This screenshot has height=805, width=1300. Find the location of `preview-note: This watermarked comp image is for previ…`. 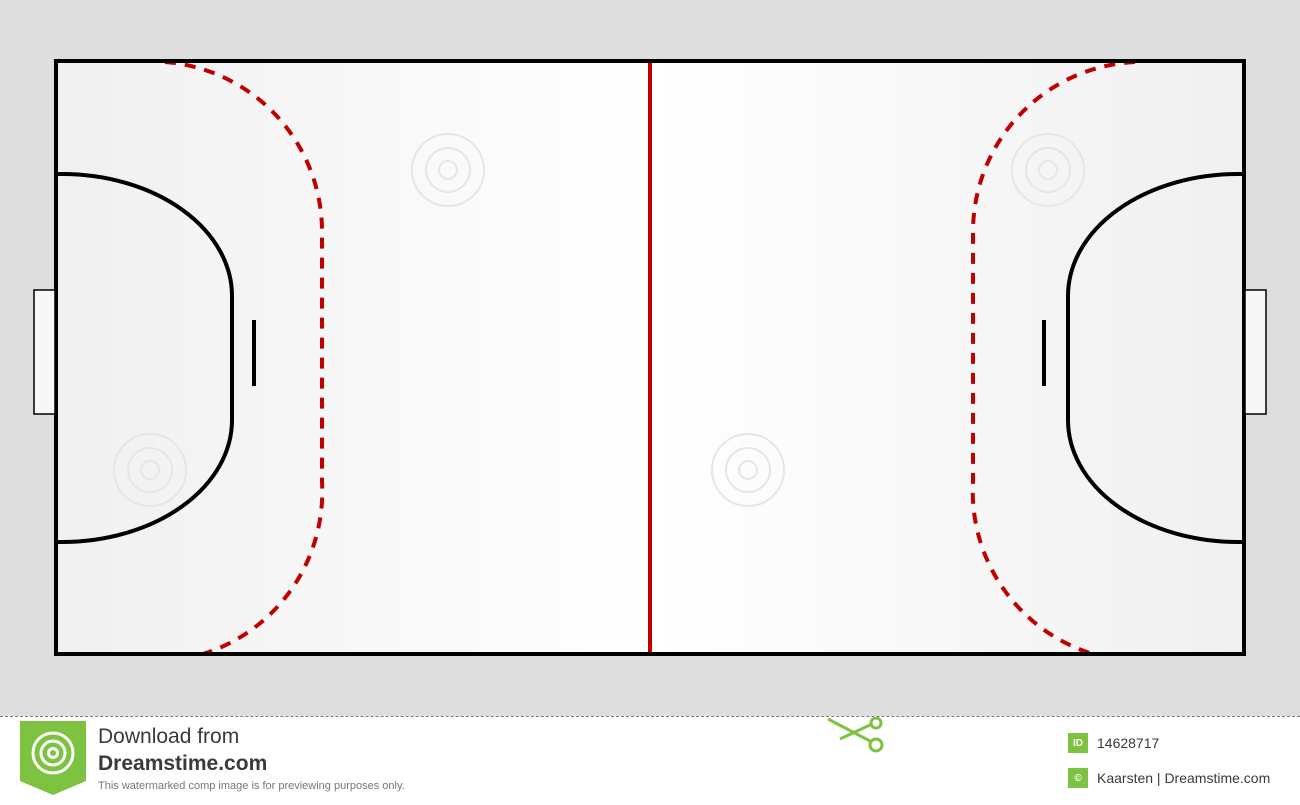

preview-note: This watermarked comp image is for previ… is located at coordinates (251, 786).